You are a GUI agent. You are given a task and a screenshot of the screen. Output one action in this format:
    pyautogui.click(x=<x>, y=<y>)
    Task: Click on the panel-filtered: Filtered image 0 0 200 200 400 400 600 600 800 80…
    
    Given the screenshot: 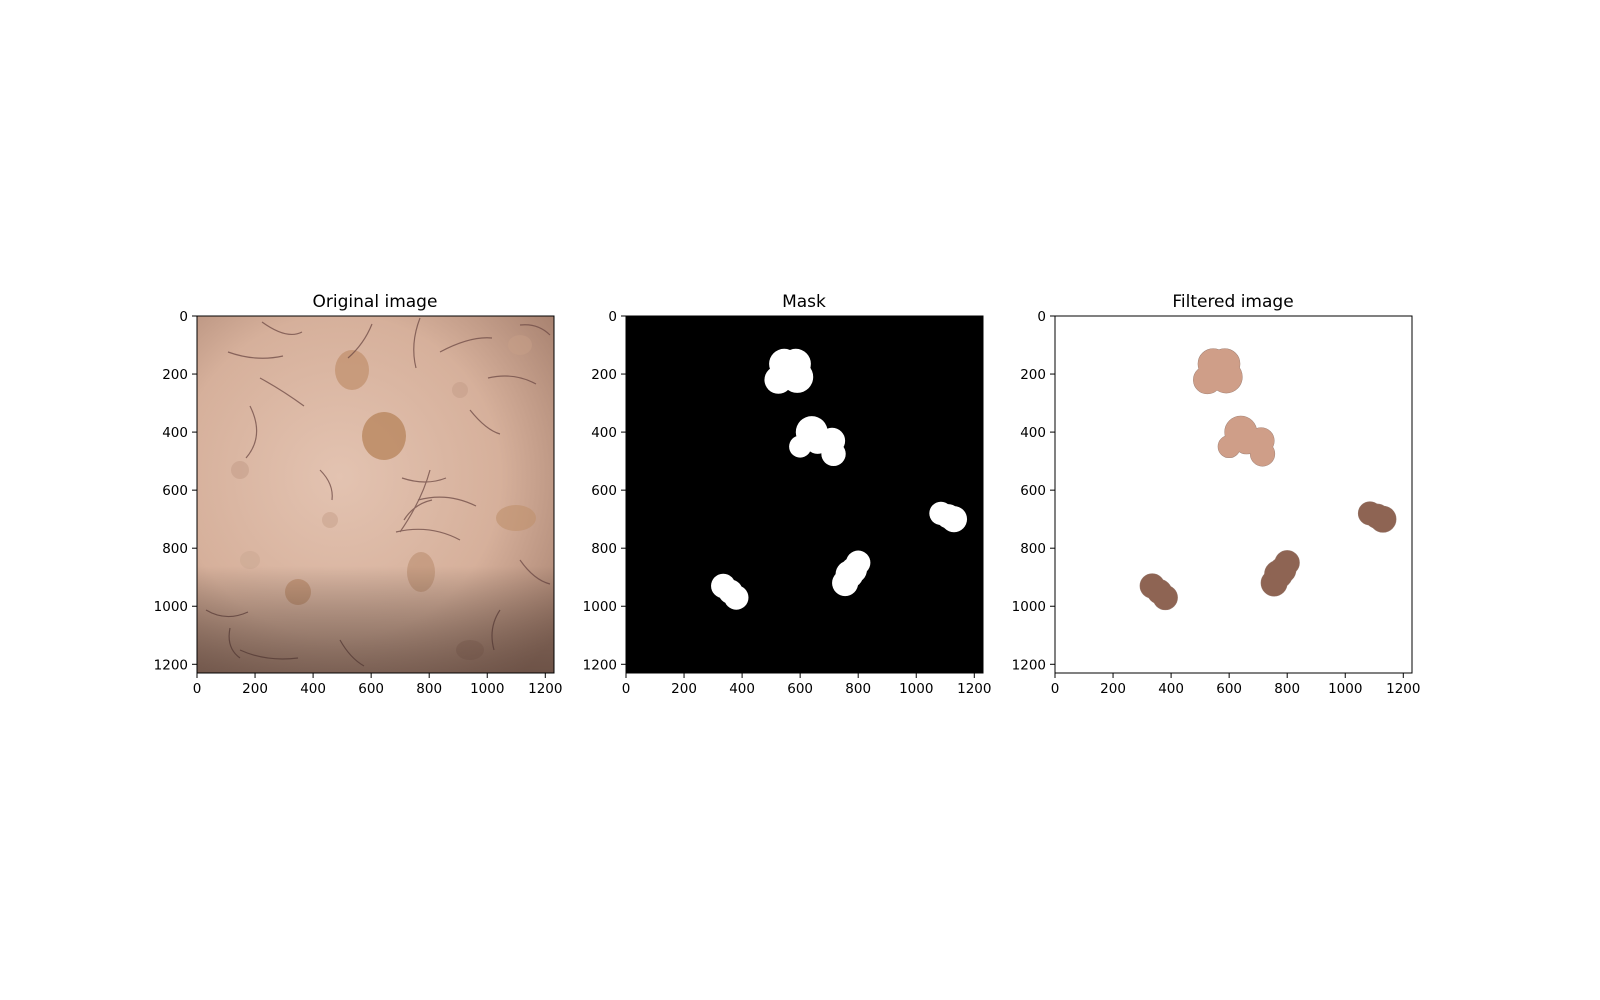 What is the action you would take?
    pyautogui.click(x=1216, y=494)
    